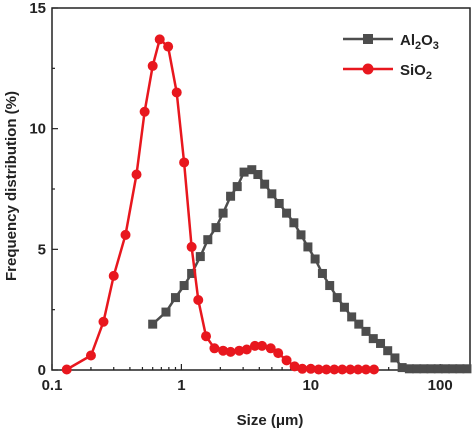  Describe the element at coordinates (43, 189) in the screenshot. I see `y-axis-ticks: 0 5 10 15` at that location.